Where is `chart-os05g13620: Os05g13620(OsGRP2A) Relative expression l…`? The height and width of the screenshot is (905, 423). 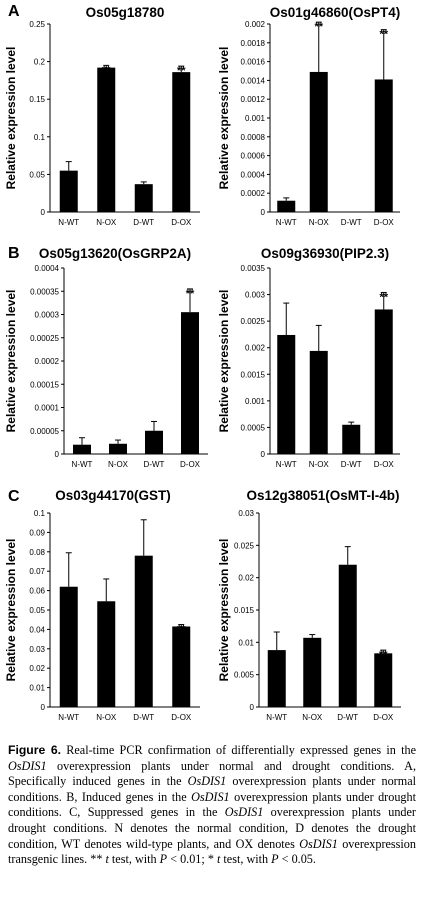 chart-os05g13620: Os05g13620(OsGRP2A) Relative expression l… is located at coordinates (106, 357).